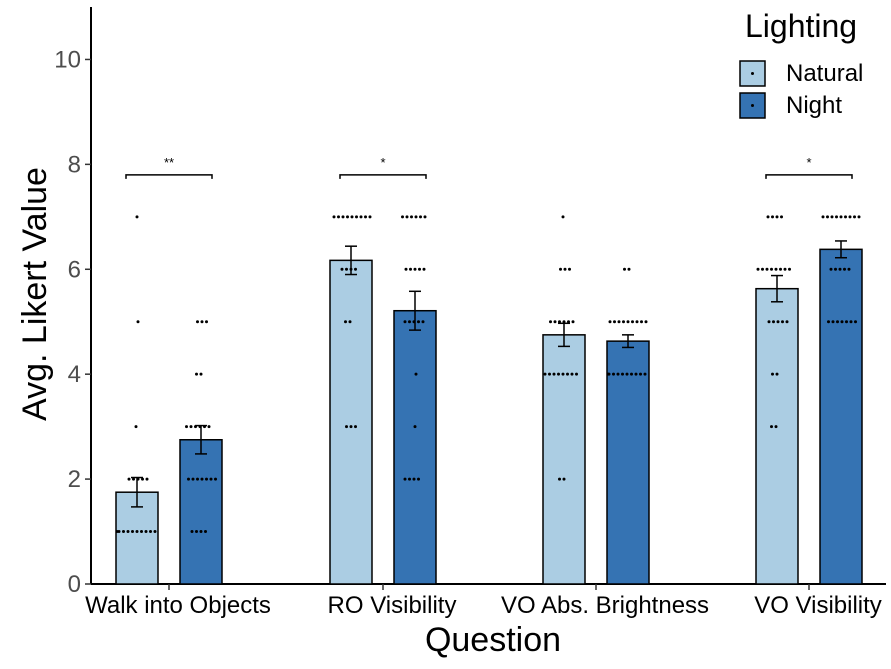 The width and height of the screenshot is (891, 669). Describe the element at coordinates (392, 605) in the screenshot. I see `x-tick-label: RO Visibility` at that location.